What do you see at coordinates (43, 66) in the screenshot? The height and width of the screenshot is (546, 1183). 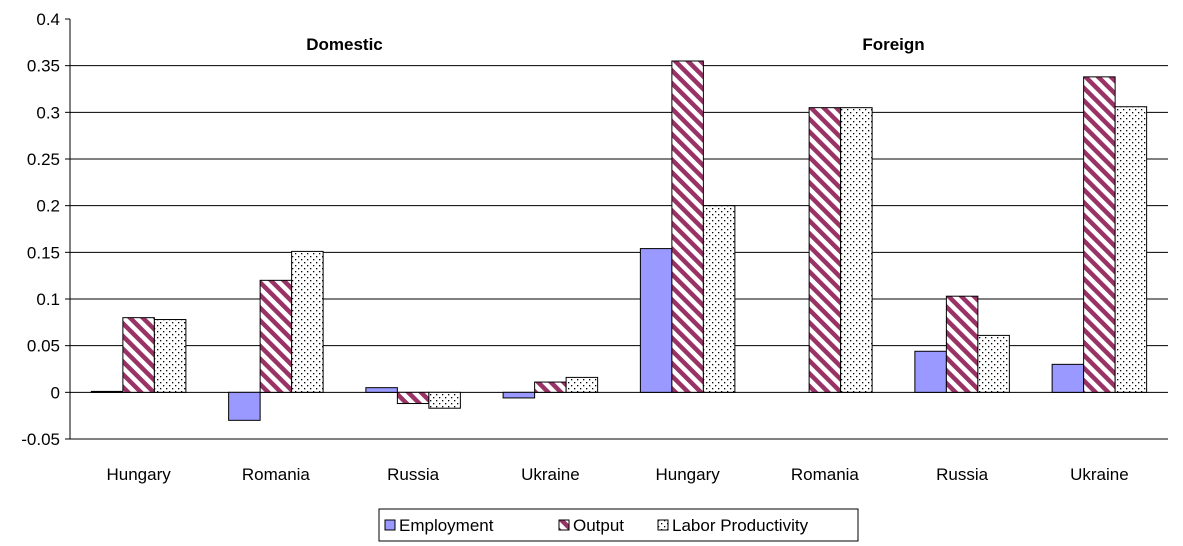 I see `y-tick-label: 0.35` at bounding box center [43, 66].